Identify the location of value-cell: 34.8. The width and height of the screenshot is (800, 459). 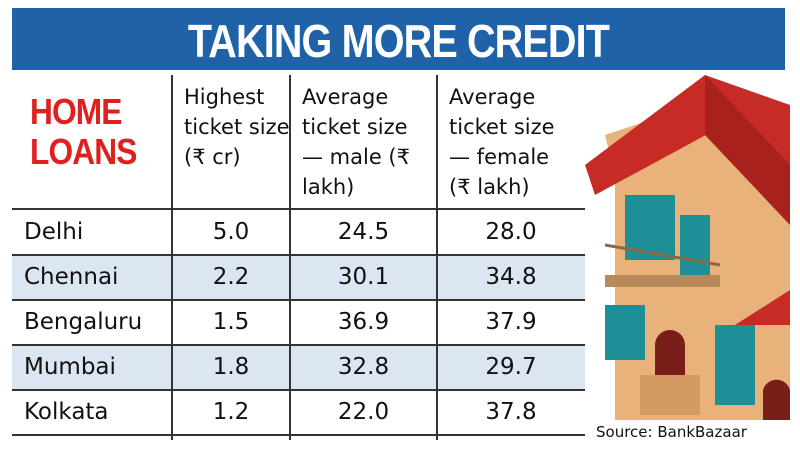
(511, 277).